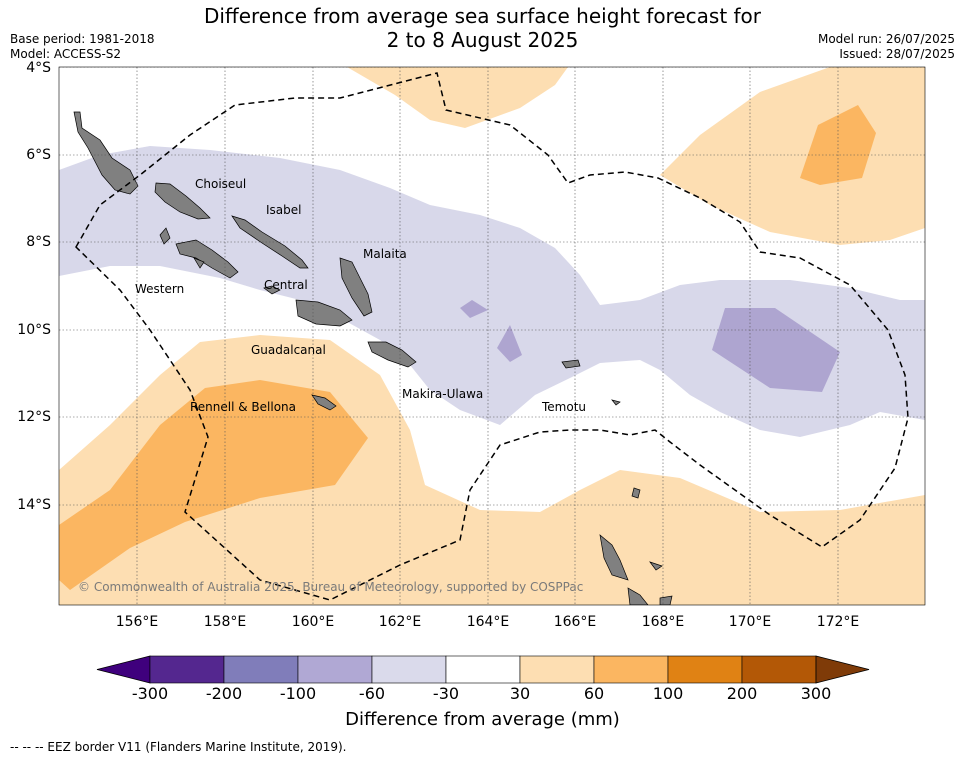  What do you see at coordinates (313, 622) in the screenshot?
I see `lon-tick: 160°E` at bounding box center [313, 622].